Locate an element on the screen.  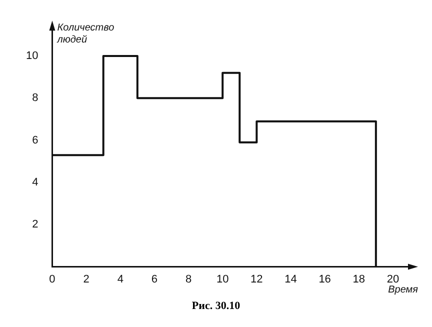
y-tick-label: 6 is located at coordinates (35, 140).